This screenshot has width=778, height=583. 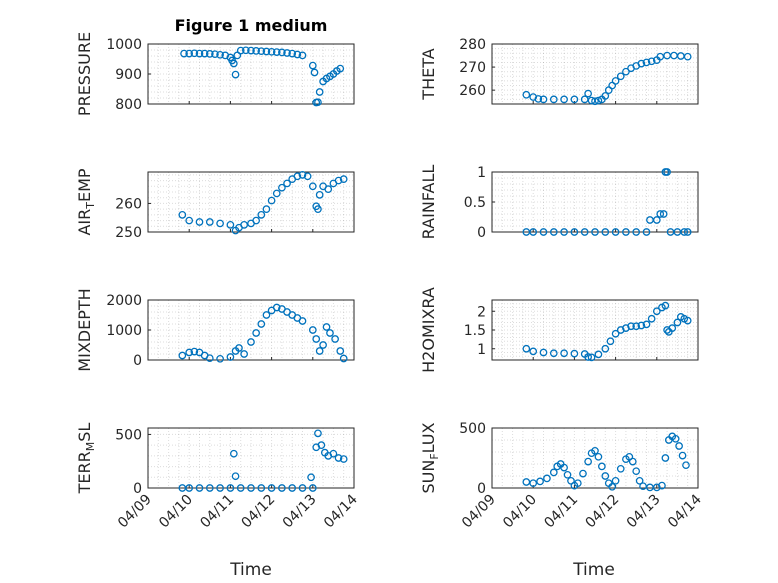 I want to click on x-tick-label: 04/14, so click(x=685, y=511).